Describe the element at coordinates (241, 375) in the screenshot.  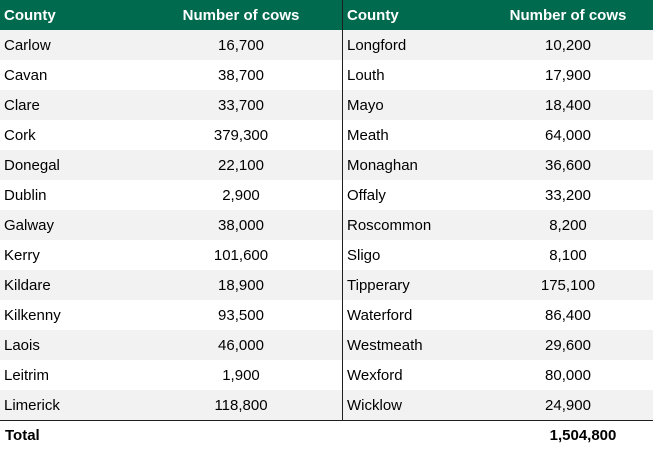
I see `cows-cell: 1,900` at that location.